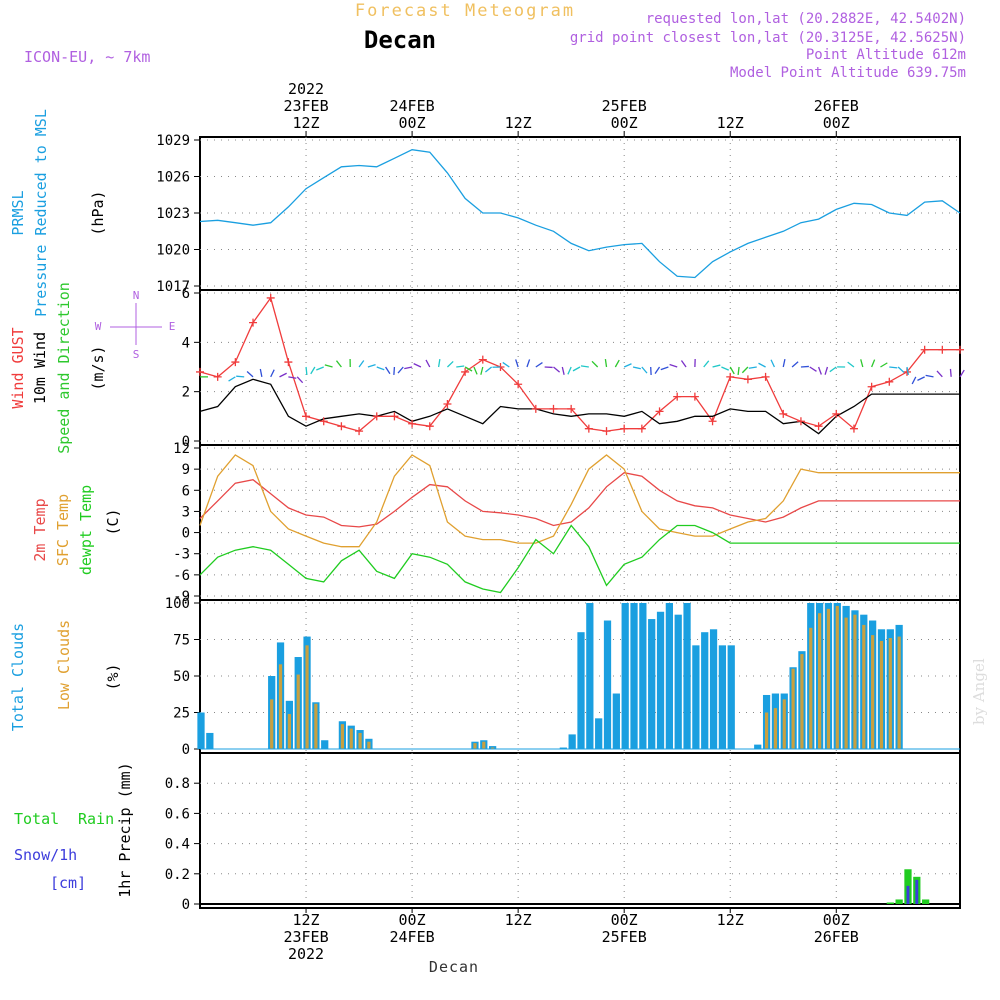 This screenshot has width=1000, height=1000. Describe the element at coordinates (45, 855) in the screenshot. I see `precip-label-snow: Snow/1h` at that location.